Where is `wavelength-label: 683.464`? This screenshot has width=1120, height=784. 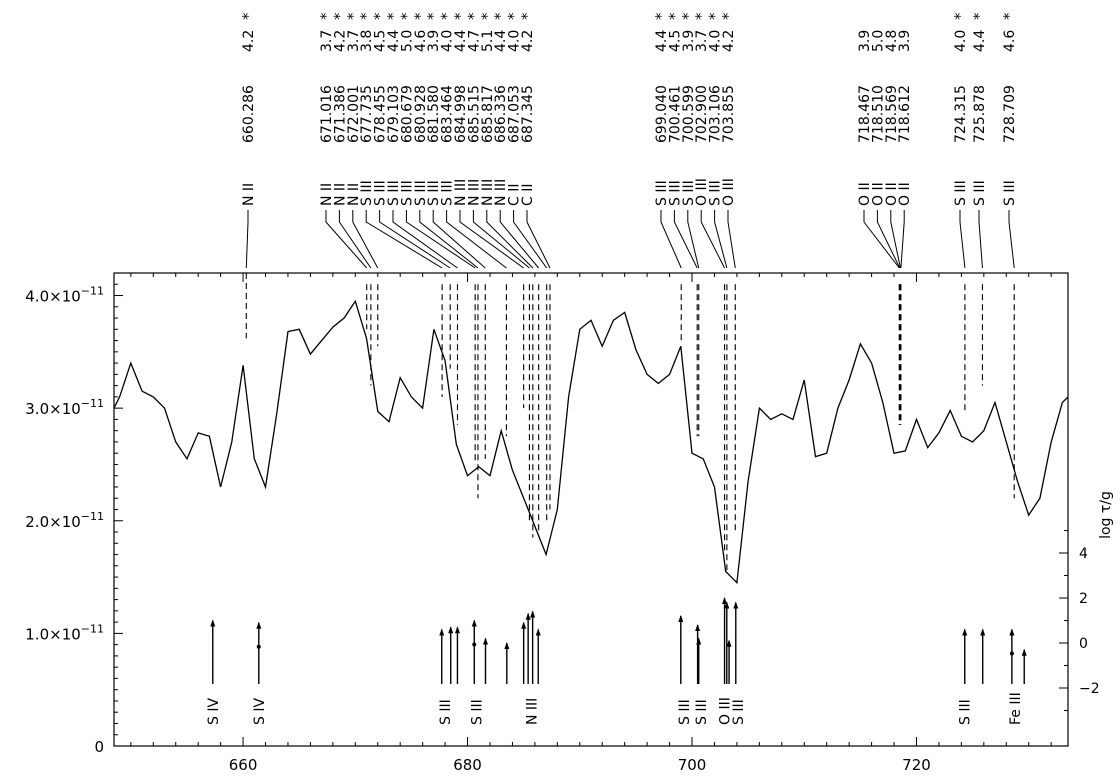 wavelength-label: 683.464 is located at coordinates (448, 114).